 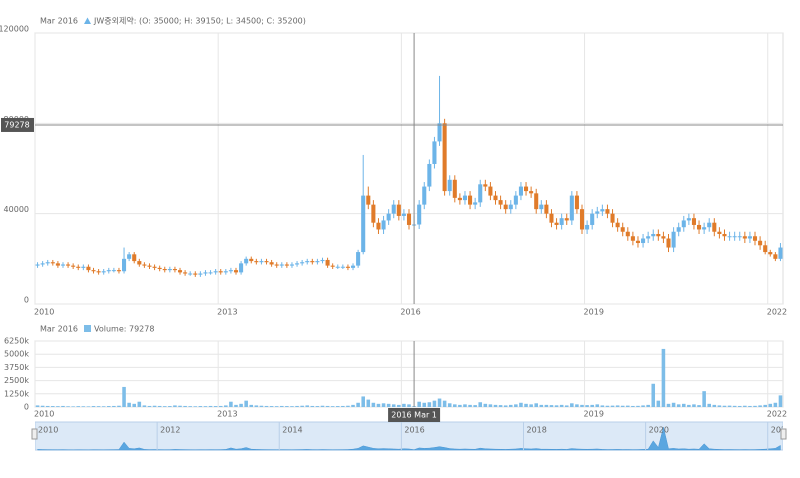 What do you see at coordinates (414, 415) in the screenshot?
I see `crosshair-x-label: 2016 Mar 1` at bounding box center [414, 415].